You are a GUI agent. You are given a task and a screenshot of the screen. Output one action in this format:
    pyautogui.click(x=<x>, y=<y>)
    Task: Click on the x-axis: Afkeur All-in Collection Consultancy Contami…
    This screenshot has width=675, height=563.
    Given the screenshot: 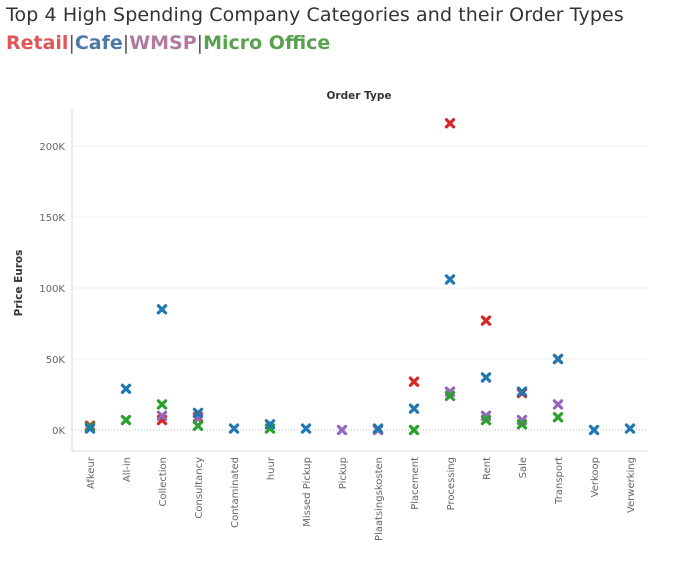 What is the action you would take?
    pyautogui.click(x=360, y=495)
    